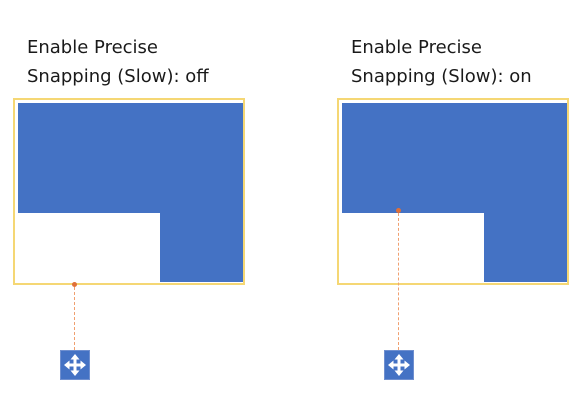  Describe the element at coordinates (441, 62) in the screenshot. I see `caption-snapping-on: Enable Precise Snapping (Slow): on` at that location.